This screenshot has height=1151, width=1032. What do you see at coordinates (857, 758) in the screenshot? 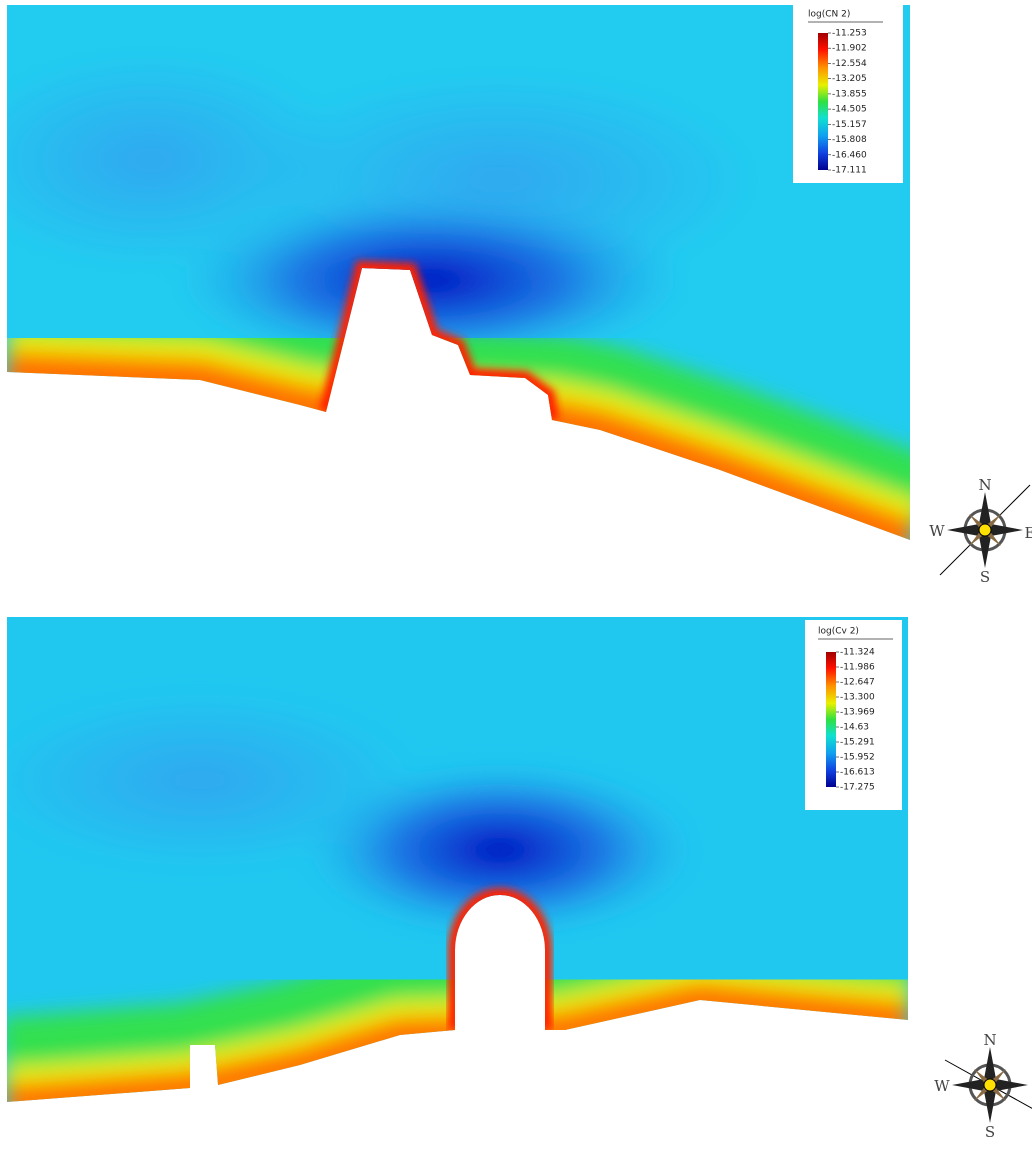
I see `colorbar-label: -15.952` at bounding box center [857, 758].